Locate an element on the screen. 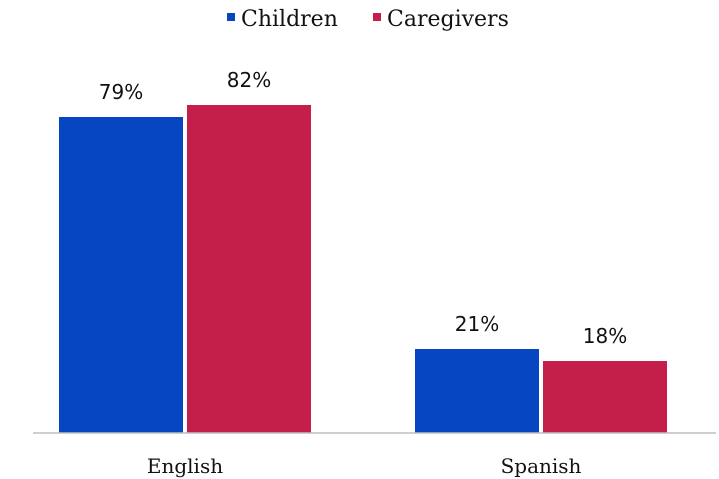 The height and width of the screenshot is (479, 719). x-tick-labels-group: English Spanish is located at coordinates (364, 466).